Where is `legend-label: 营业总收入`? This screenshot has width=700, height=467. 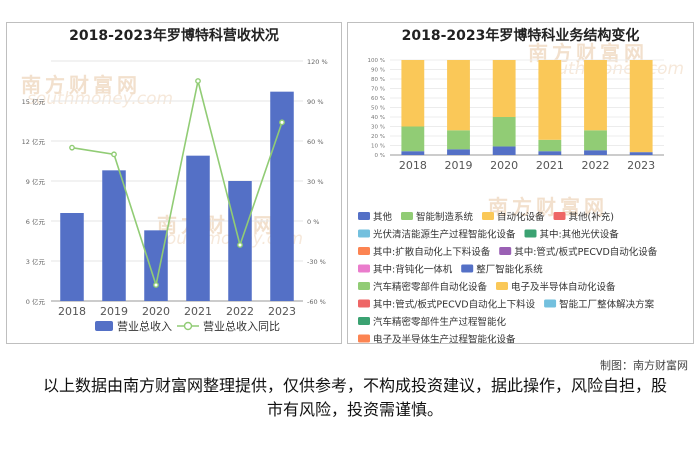
legend-label: 营业总收入 is located at coordinates (144, 326).